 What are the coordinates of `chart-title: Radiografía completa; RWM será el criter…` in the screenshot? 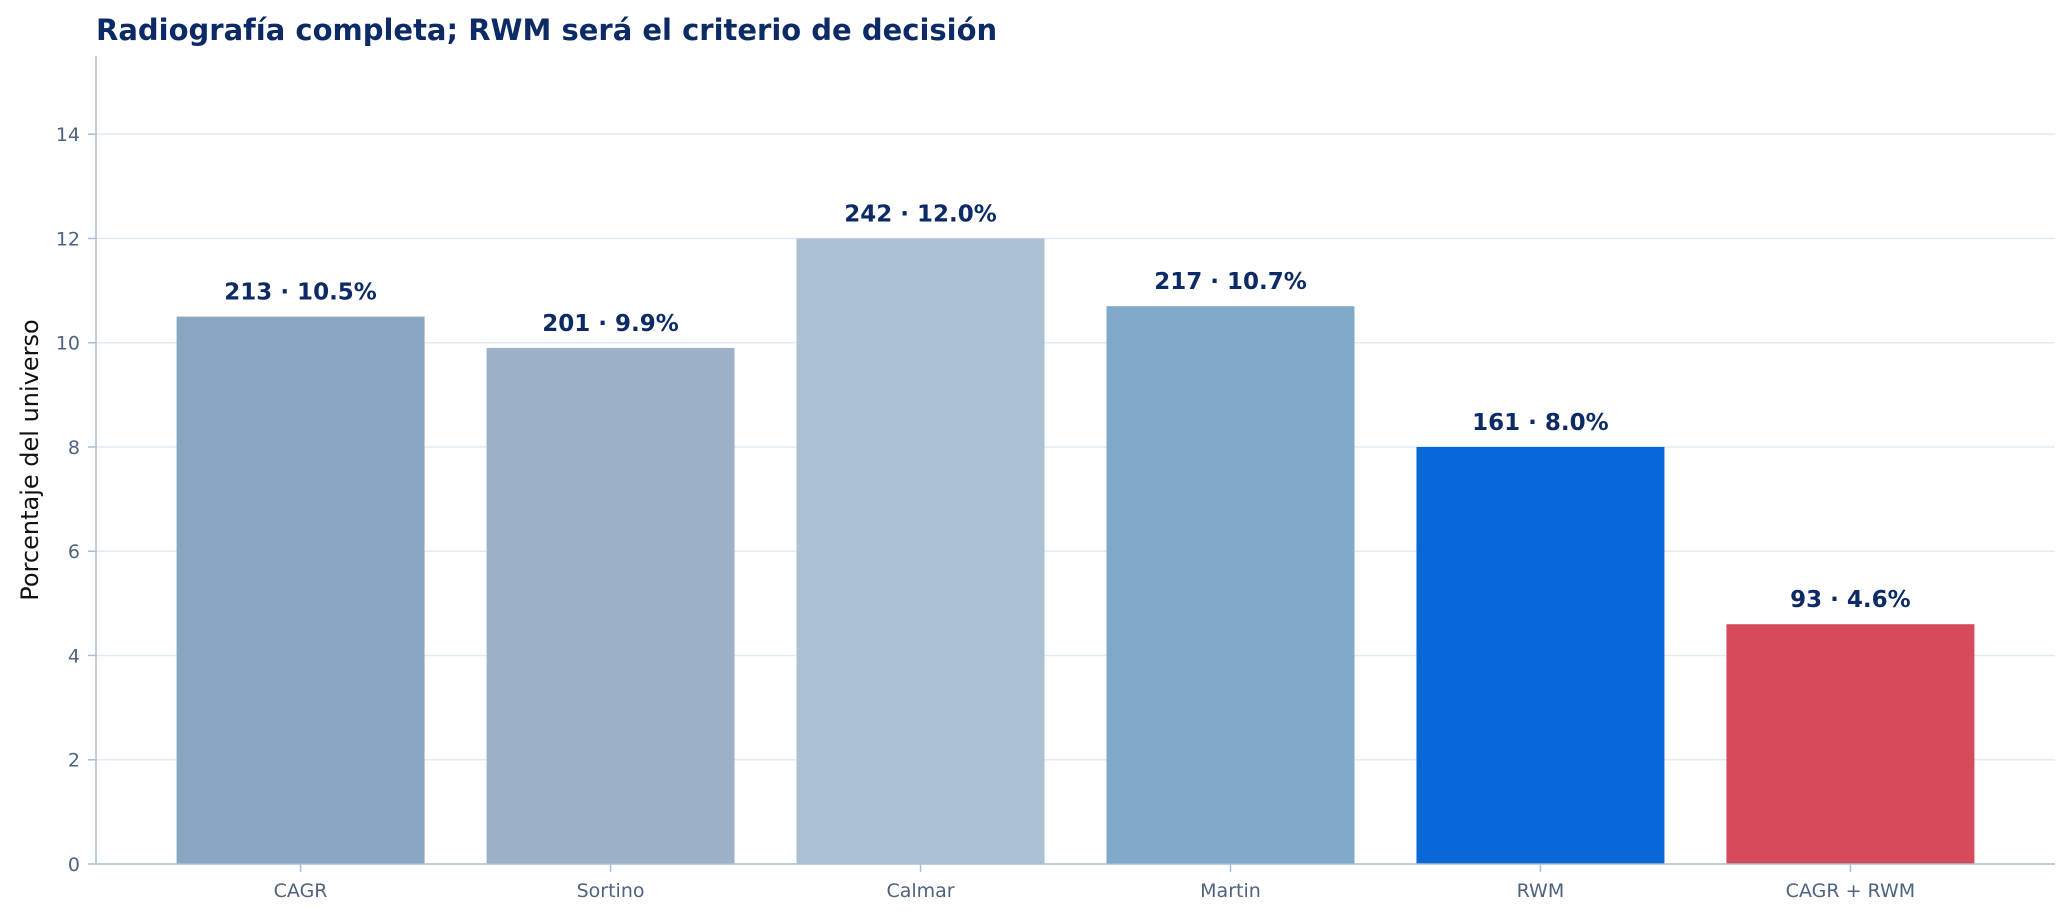 It's located at (546, 30).